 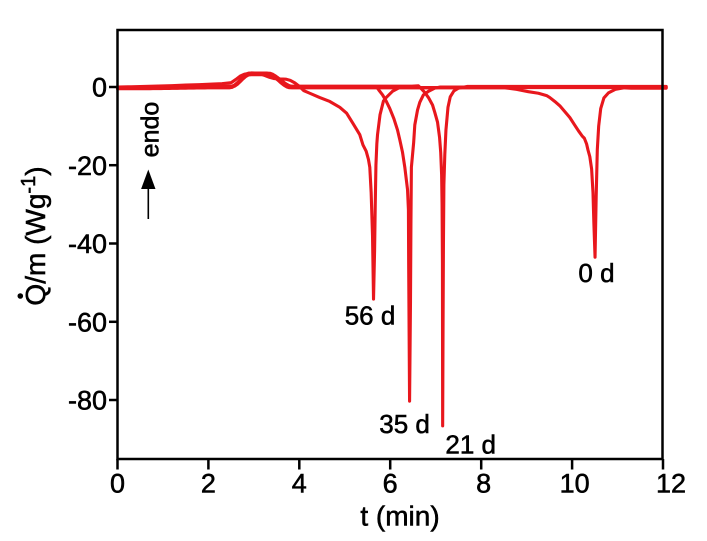 I want to click on svg-text: -60, so click(x=87, y=322).